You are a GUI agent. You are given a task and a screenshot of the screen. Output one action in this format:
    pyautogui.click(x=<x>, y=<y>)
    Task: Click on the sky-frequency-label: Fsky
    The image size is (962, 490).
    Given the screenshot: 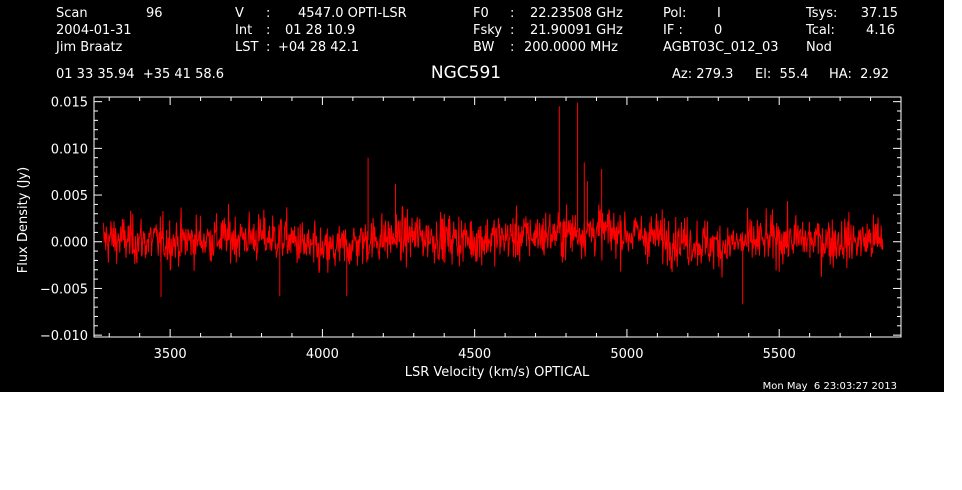 What is the action you would take?
    pyautogui.click(x=487, y=30)
    